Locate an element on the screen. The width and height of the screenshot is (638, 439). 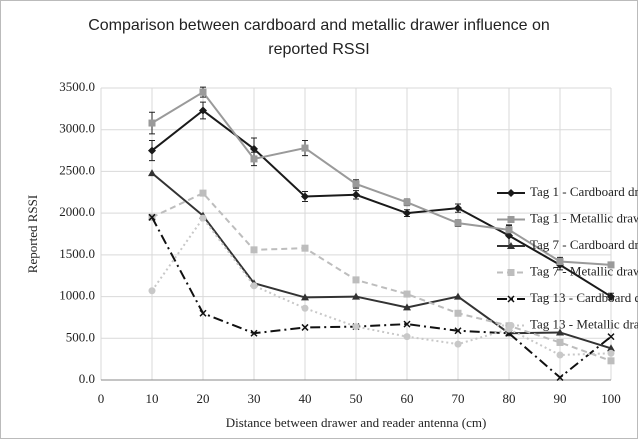
y-tick-label: 1000.0 is located at coordinates (77, 295).